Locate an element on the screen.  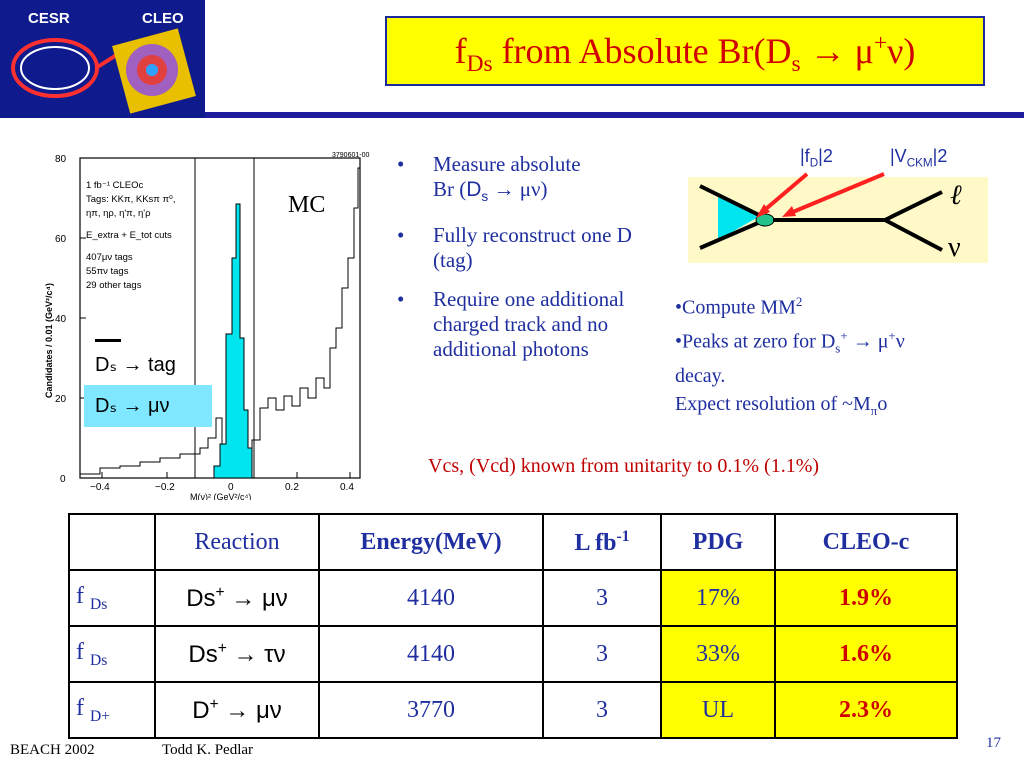
page-number: 17 is located at coordinates (993, 743).